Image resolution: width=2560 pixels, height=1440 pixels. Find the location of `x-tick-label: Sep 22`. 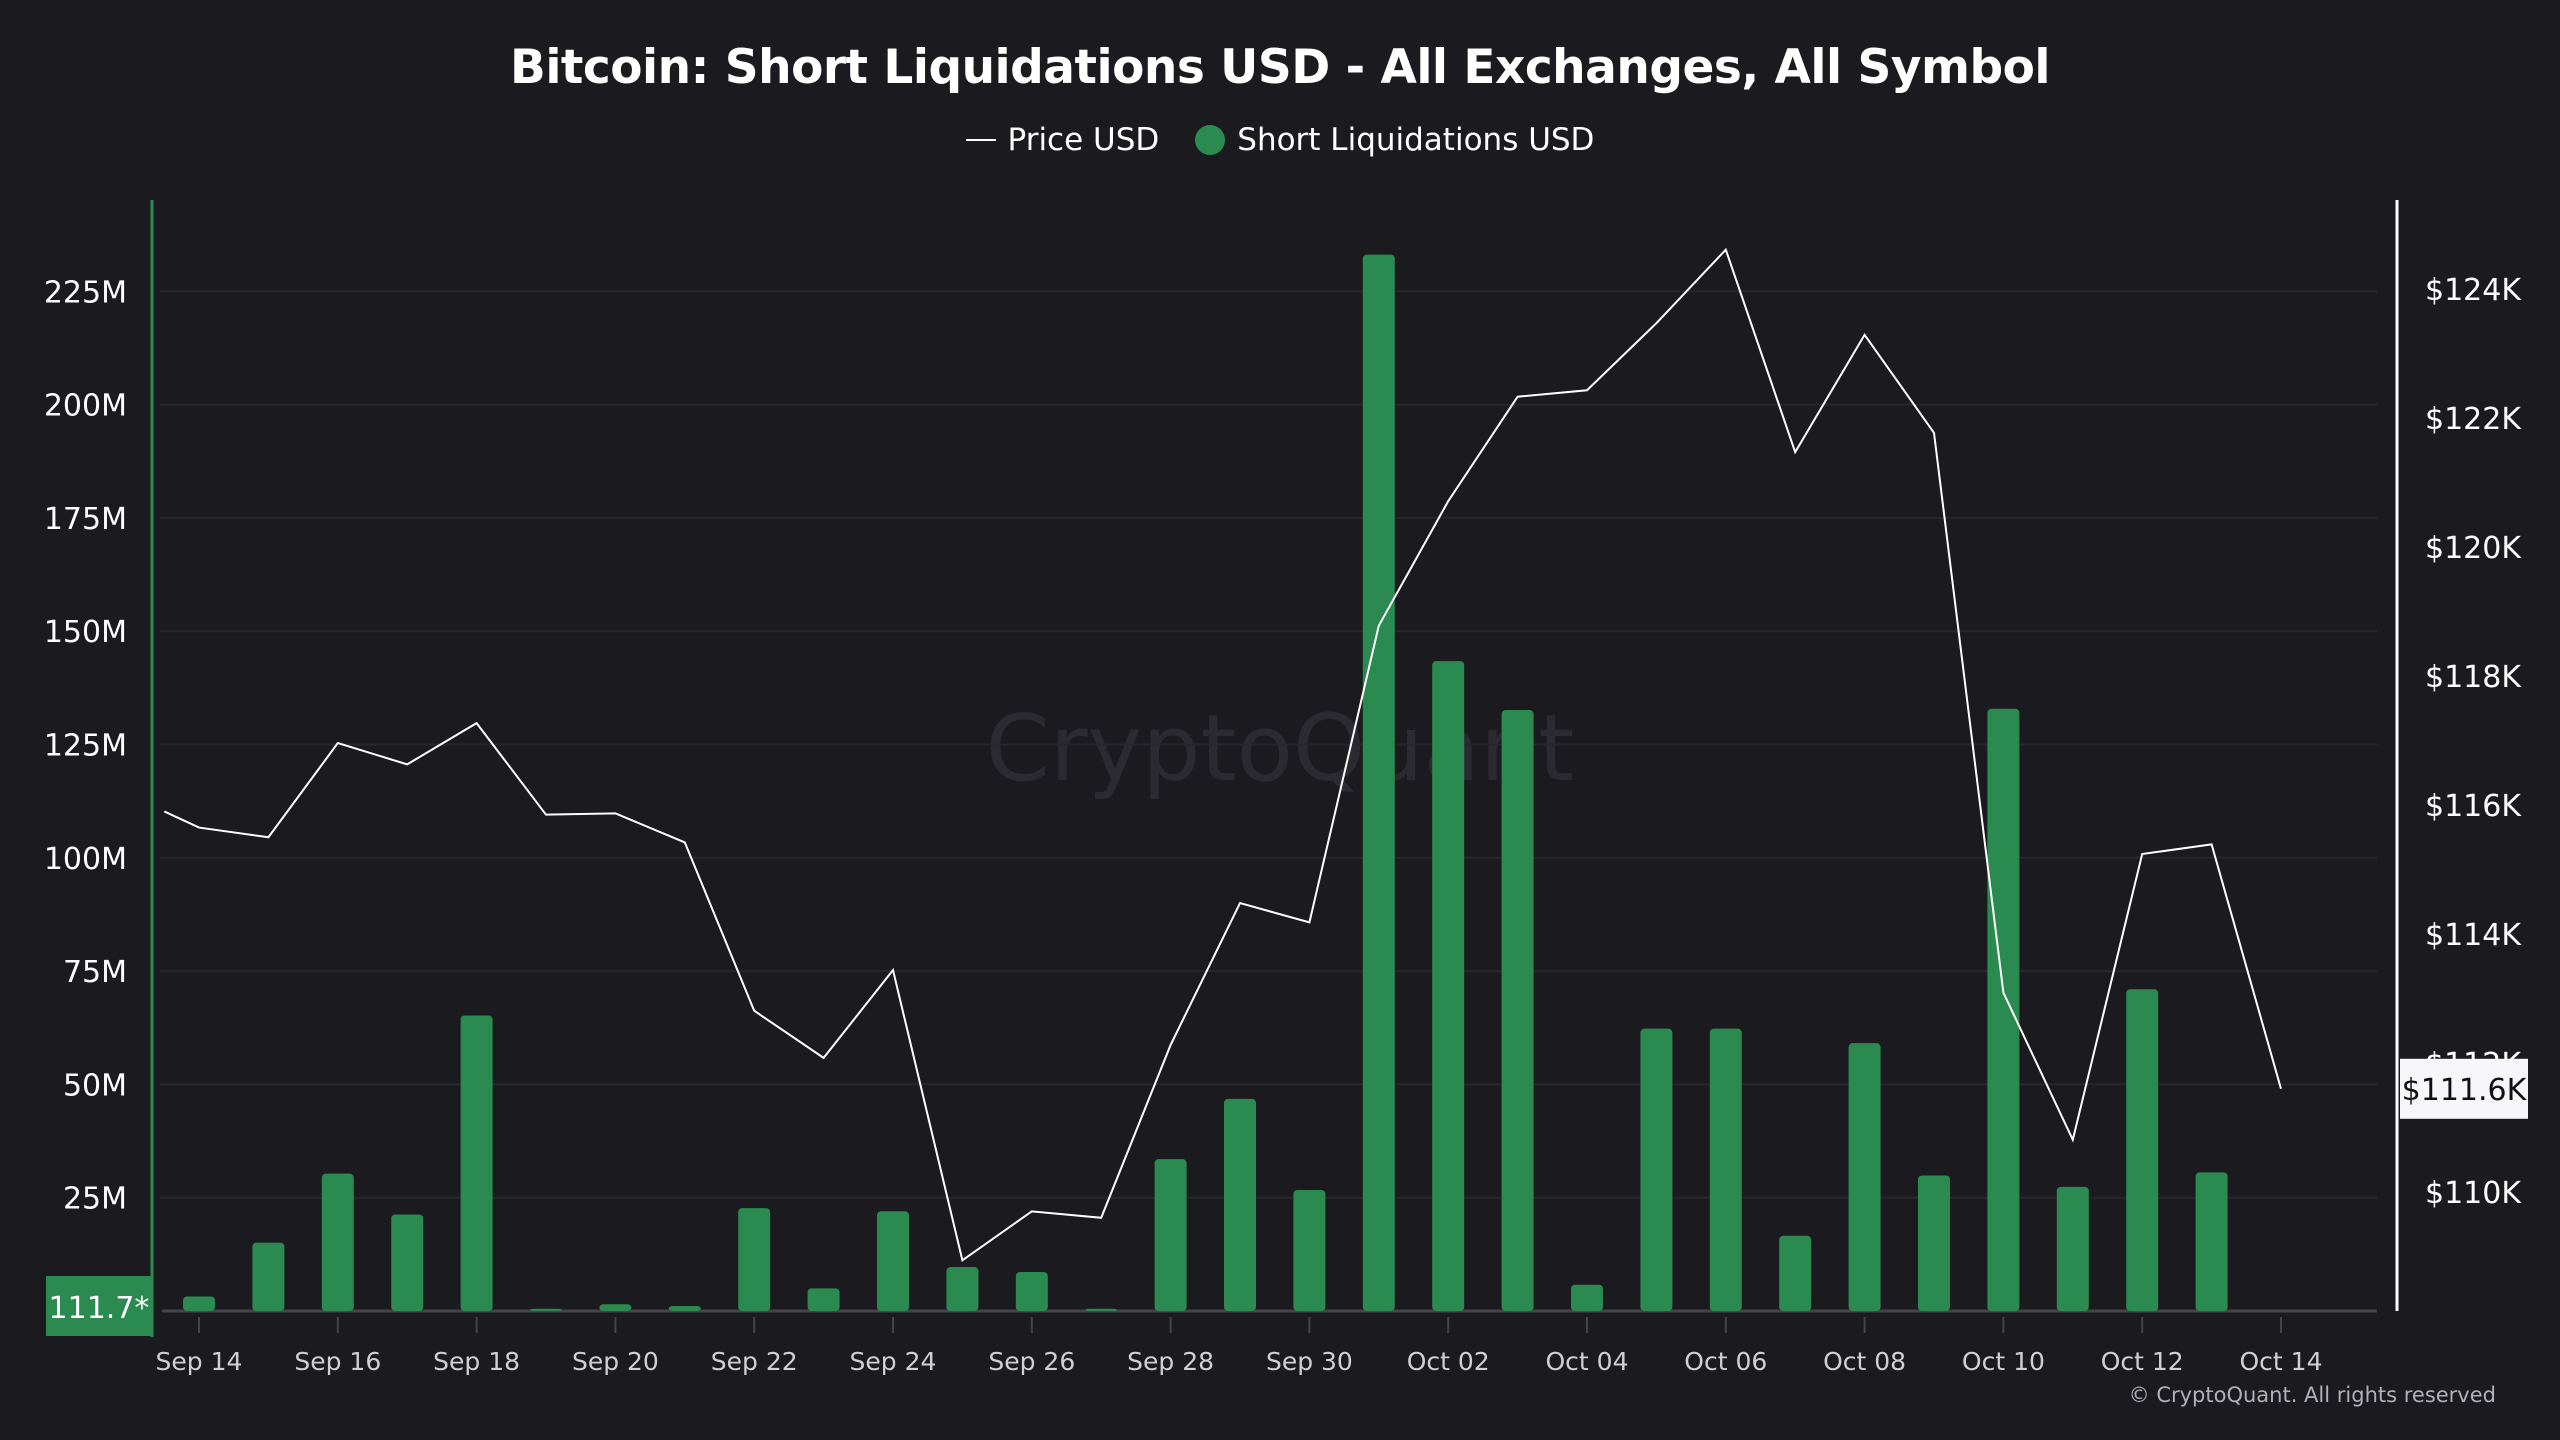

x-tick-label: Sep 22 is located at coordinates (754, 1361).